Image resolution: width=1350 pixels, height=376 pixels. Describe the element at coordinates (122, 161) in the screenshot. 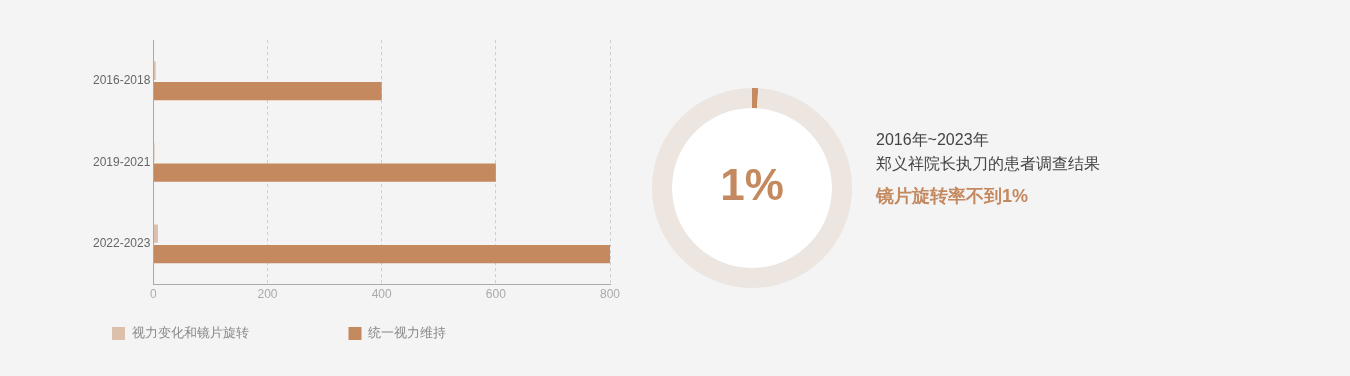

I see `y-tick-label: 2019-2021` at that location.